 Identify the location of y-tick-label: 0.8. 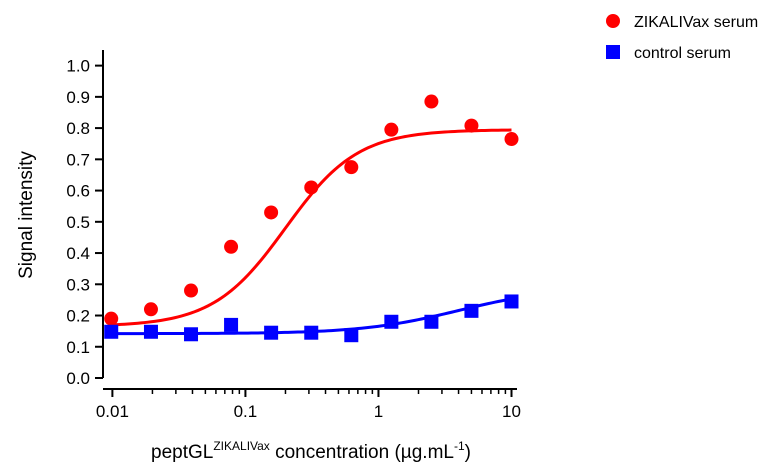
(78, 128).